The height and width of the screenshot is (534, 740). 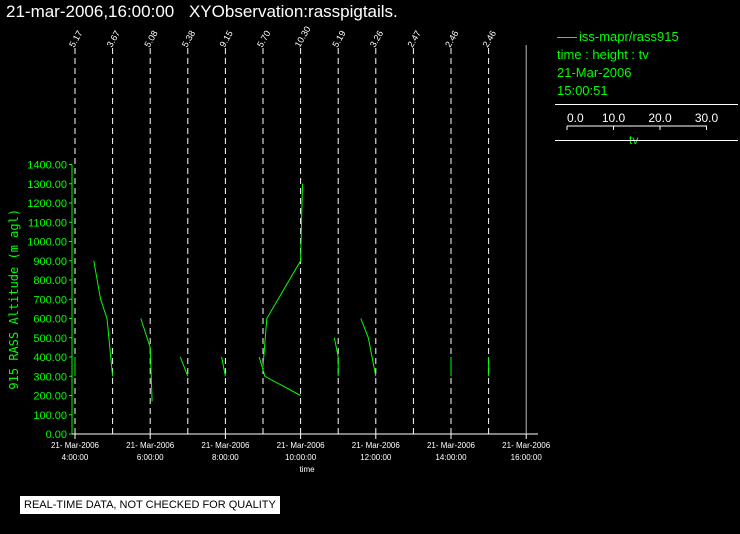 I want to click on legend-scale-tick-label: 30.0, so click(x=707, y=118).